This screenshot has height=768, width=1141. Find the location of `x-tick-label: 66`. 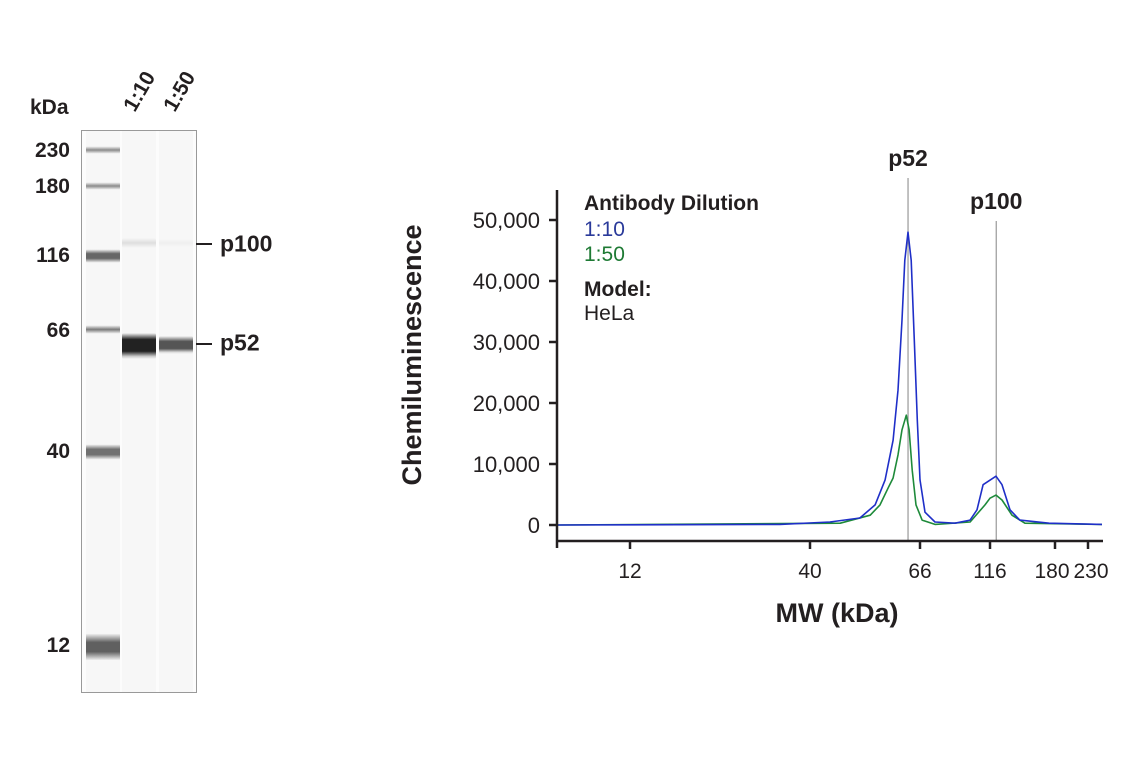

x-tick-label: 66 is located at coordinates (919, 571).